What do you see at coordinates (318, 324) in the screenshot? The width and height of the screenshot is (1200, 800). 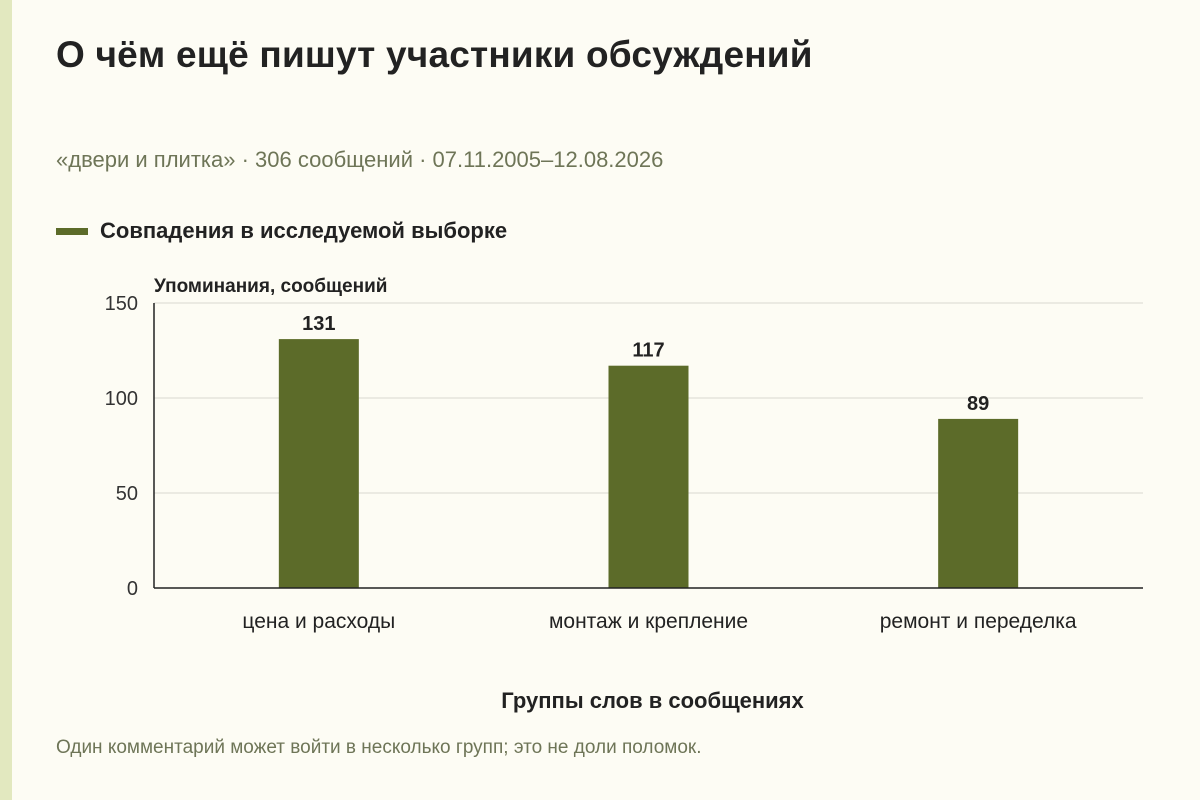 I see `bar-value-label: 131` at bounding box center [318, 324].